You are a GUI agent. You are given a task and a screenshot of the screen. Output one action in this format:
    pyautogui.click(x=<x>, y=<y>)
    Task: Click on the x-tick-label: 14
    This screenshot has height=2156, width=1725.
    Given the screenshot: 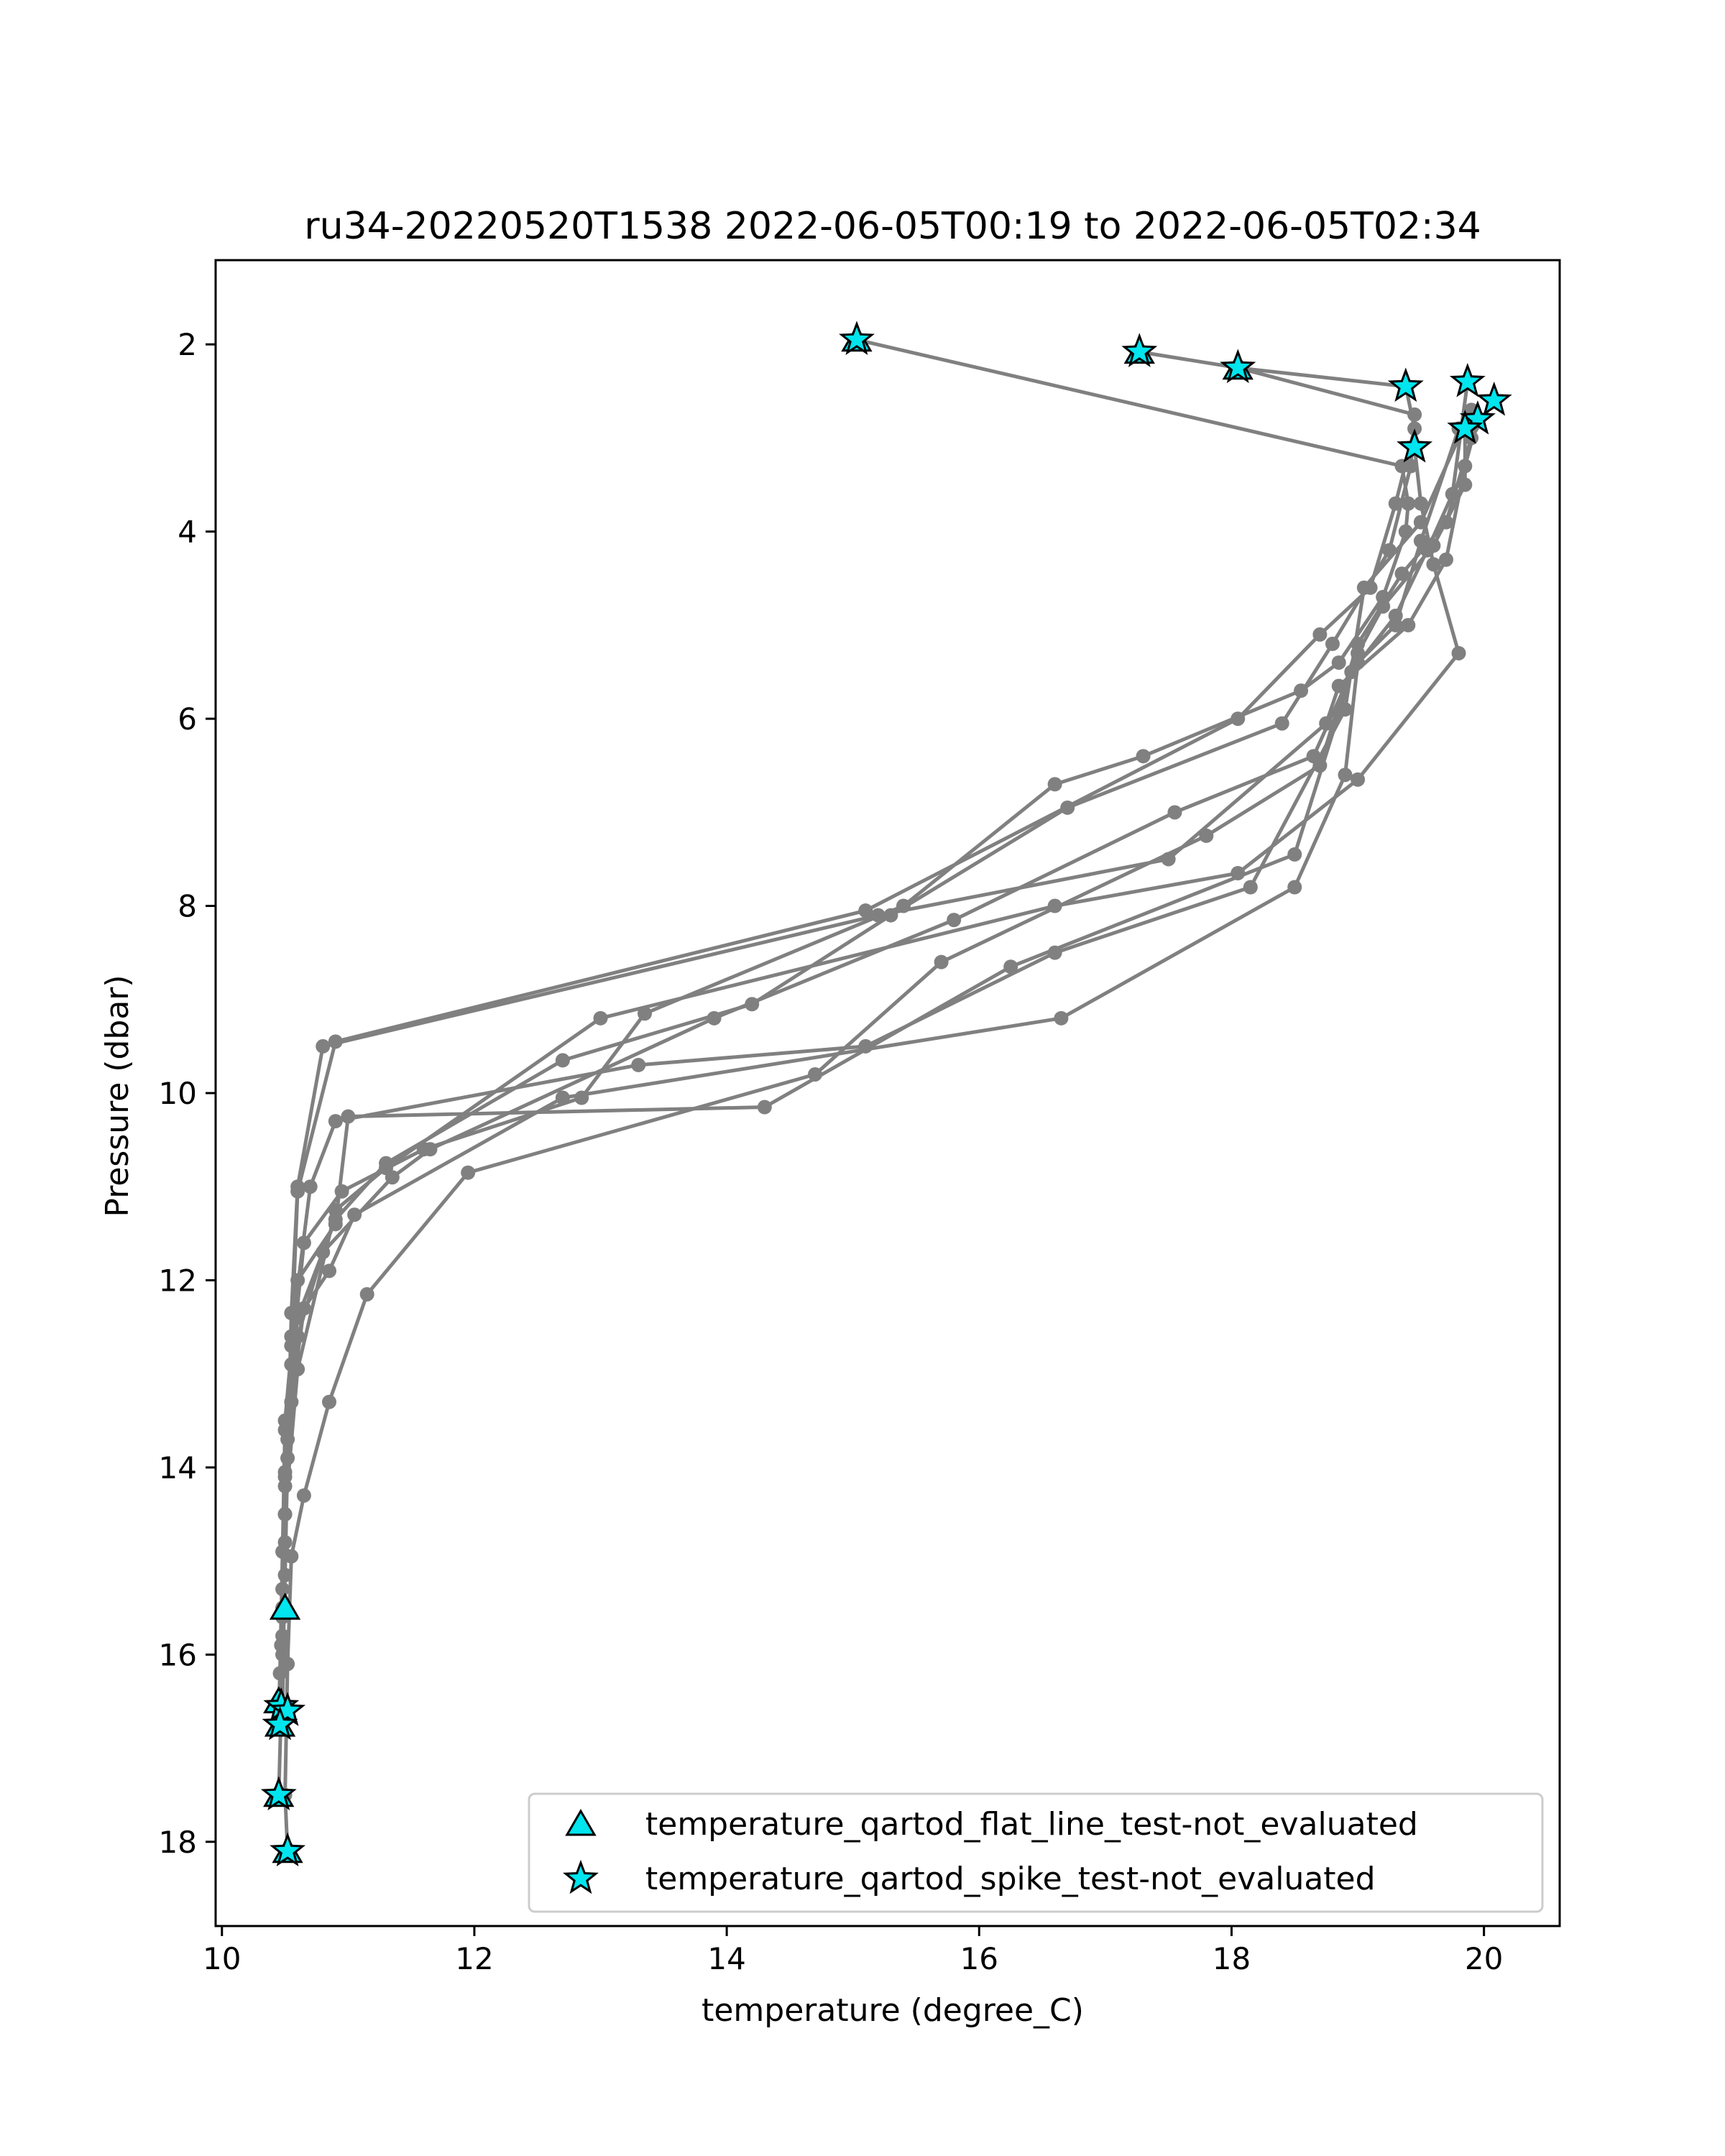 What is the action you would take?
    pyautogui.click(x=726, y=1958)
    